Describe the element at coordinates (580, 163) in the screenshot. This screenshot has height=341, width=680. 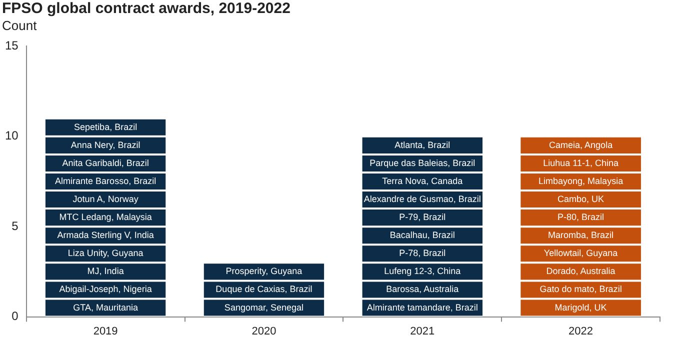
I see `data-label: Liuhua 11-1, China` at that location.